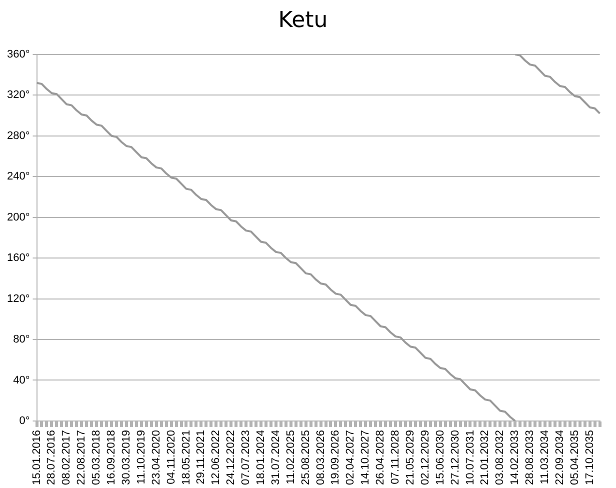 The image size is (616, 488). Describe the element at coordinates (590, 458) in the screenshot. I see `x-tick-label: 17.10.2035` at that location.